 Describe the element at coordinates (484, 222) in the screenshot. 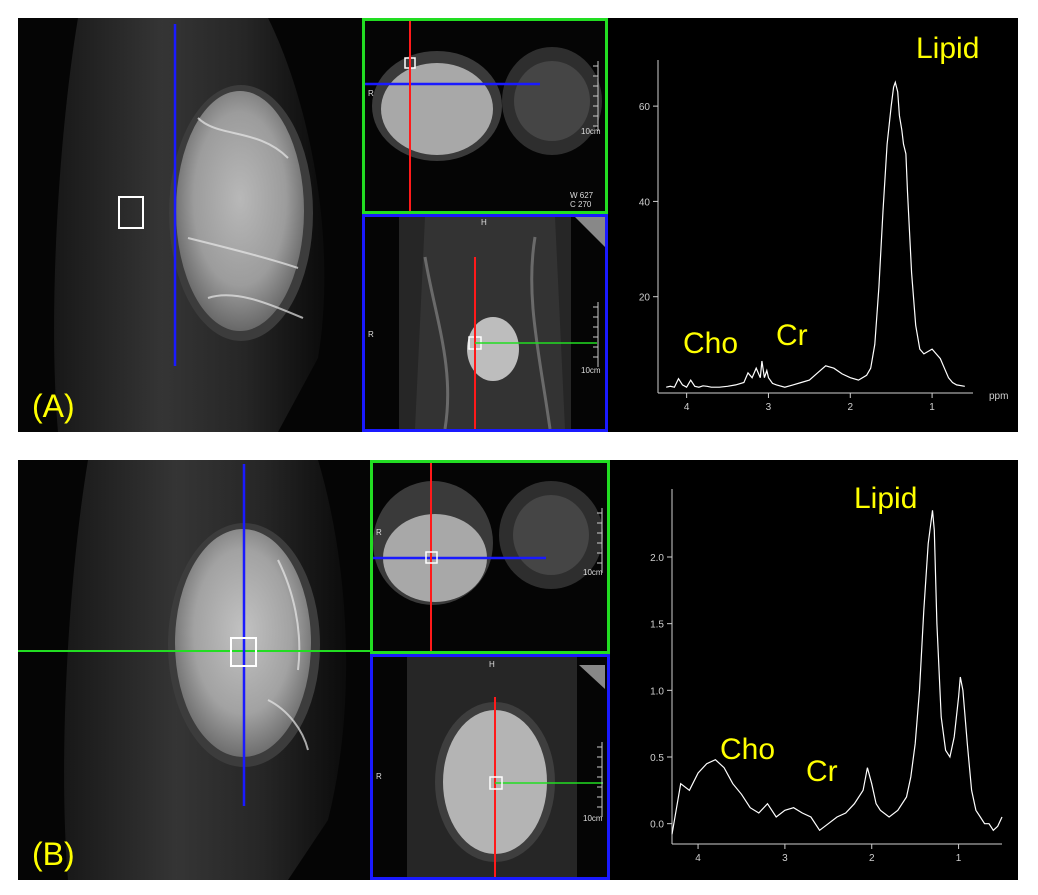

I see `orientation-top-a: H` at that location.